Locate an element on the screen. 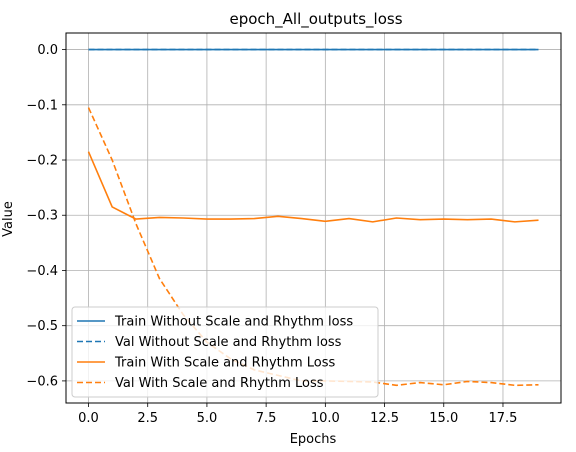  y-tick-label: −0.5 is located at coordinates (42, 326).